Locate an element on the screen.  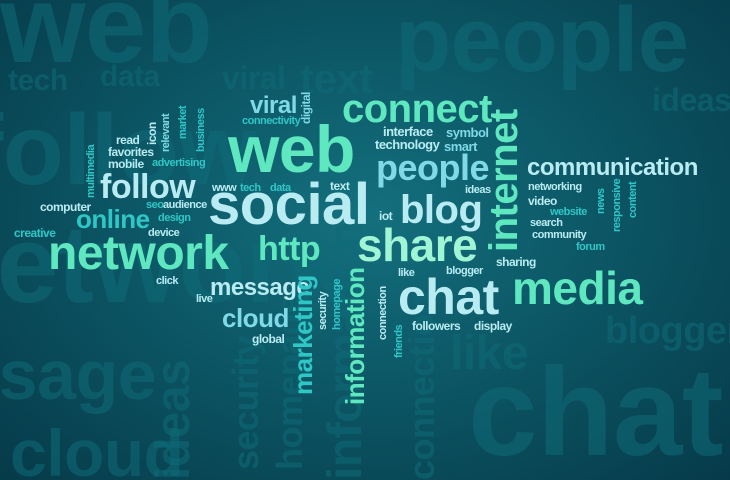
word-connect: connect is located at coordinates (417, 109).